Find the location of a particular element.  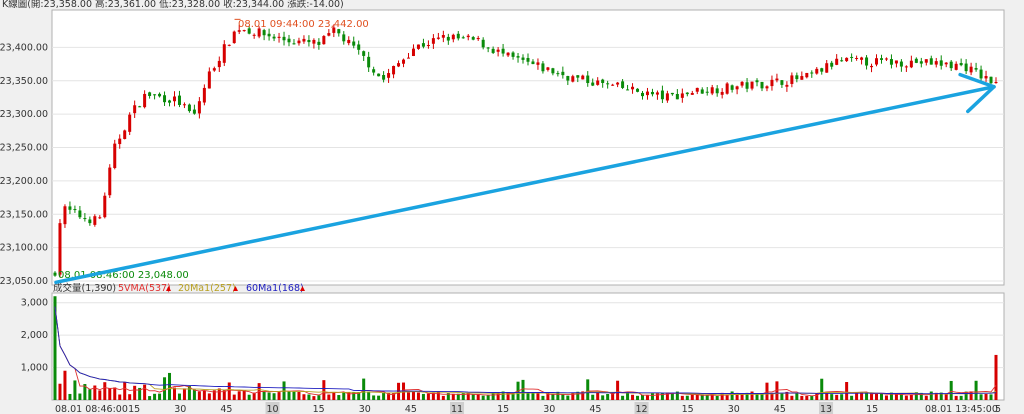

time-tick-label: 30 is located at coordinates (180, 409).